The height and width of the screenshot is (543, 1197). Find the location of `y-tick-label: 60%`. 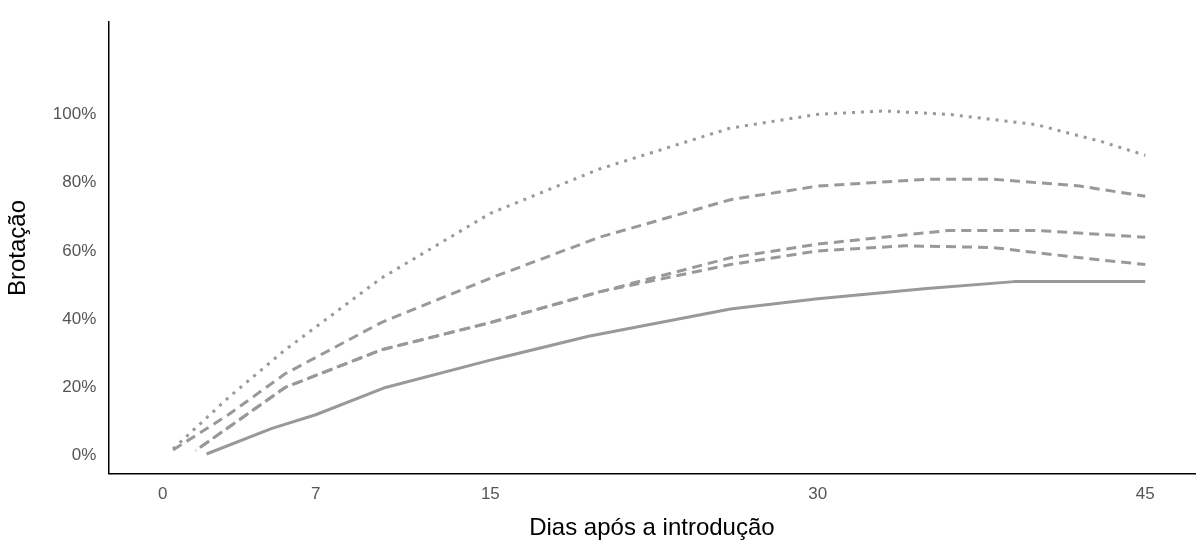

y-tick-label: 60% is located at coordinates (79, 250).